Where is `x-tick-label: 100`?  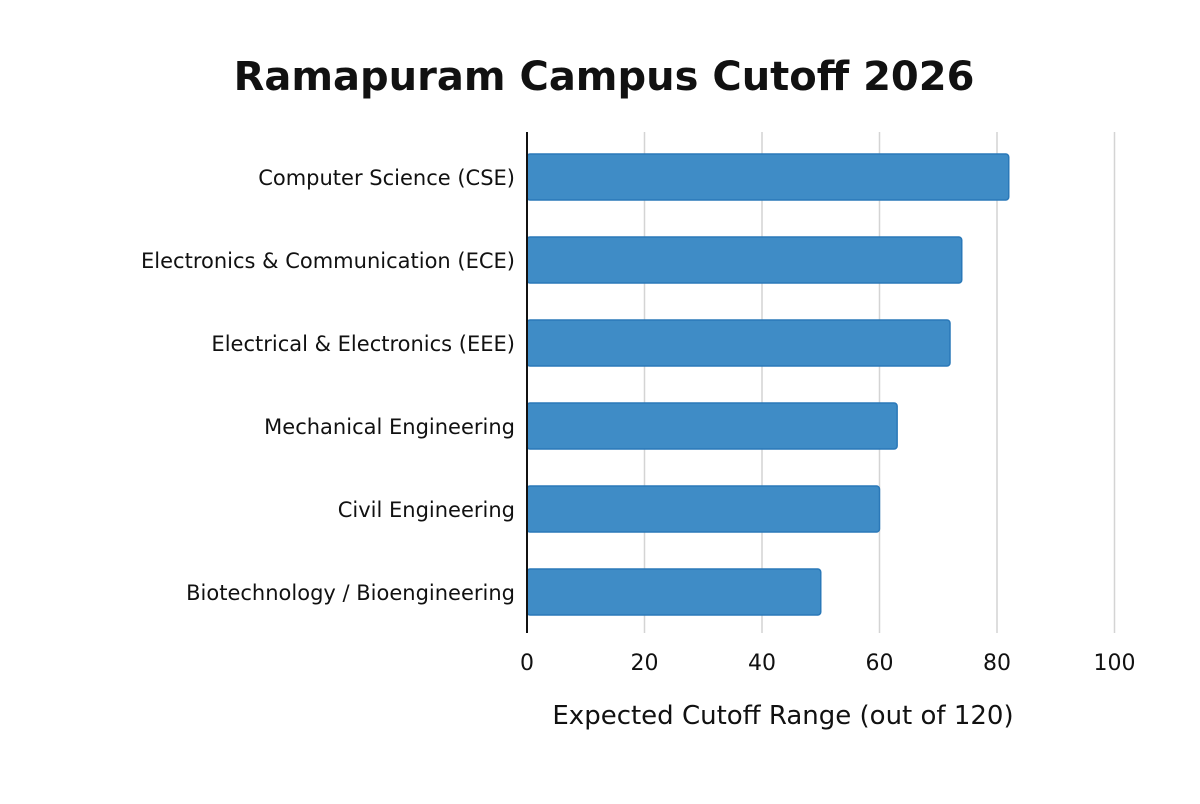 x-tick-label: 100 is located at coordinates (1115, 663).